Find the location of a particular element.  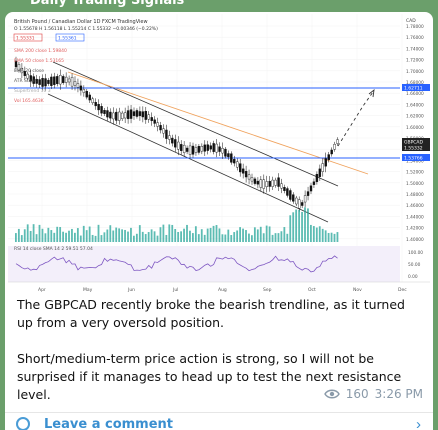

x-tick-label: Dec is located at coordinates (402, 290).